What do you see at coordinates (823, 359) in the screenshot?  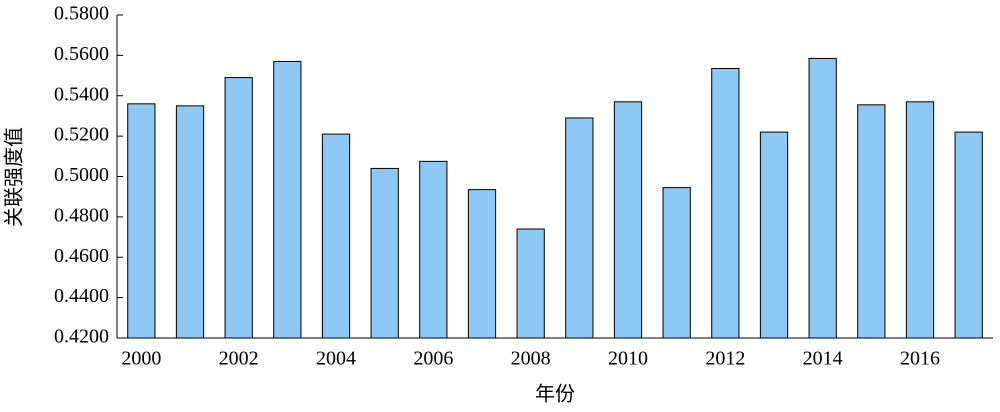 I see `x-tick-label: 2014` at bounding box center [823, 359].